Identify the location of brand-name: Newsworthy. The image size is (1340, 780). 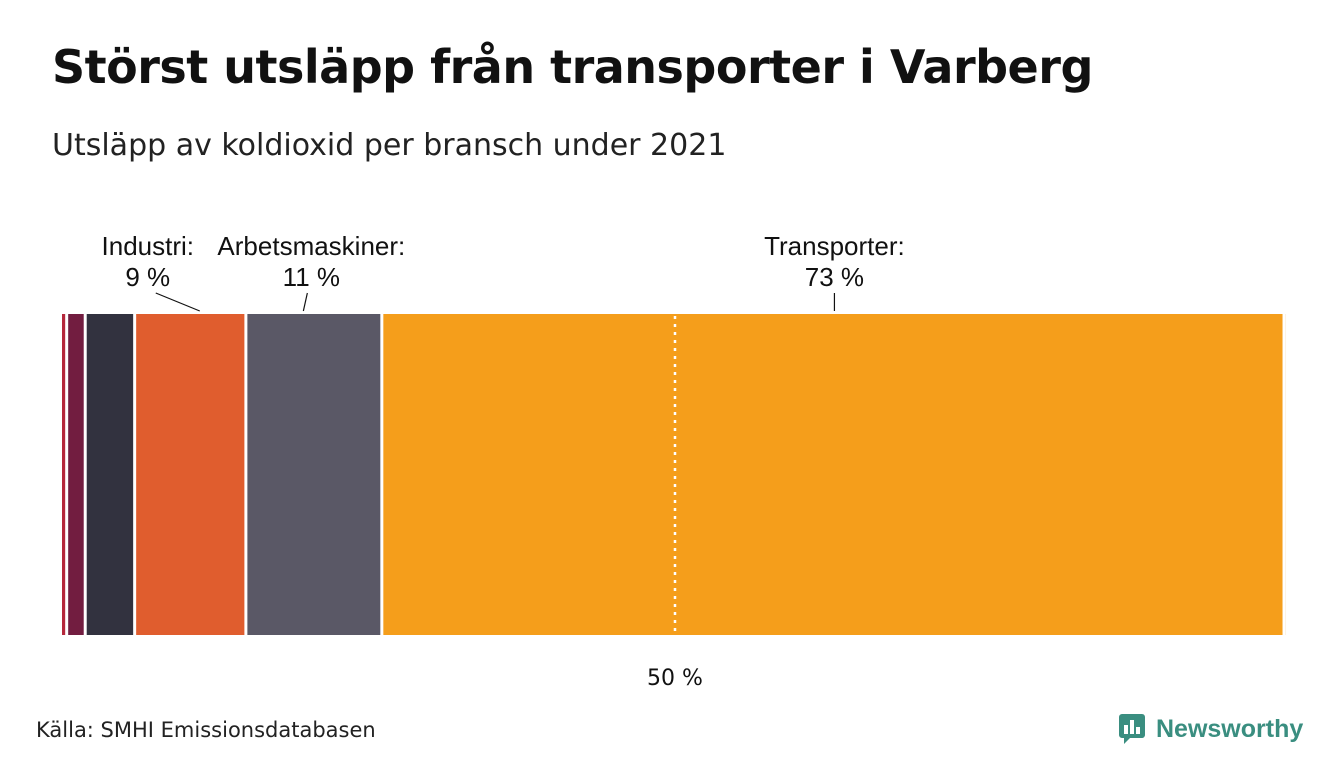
(1230, 728).